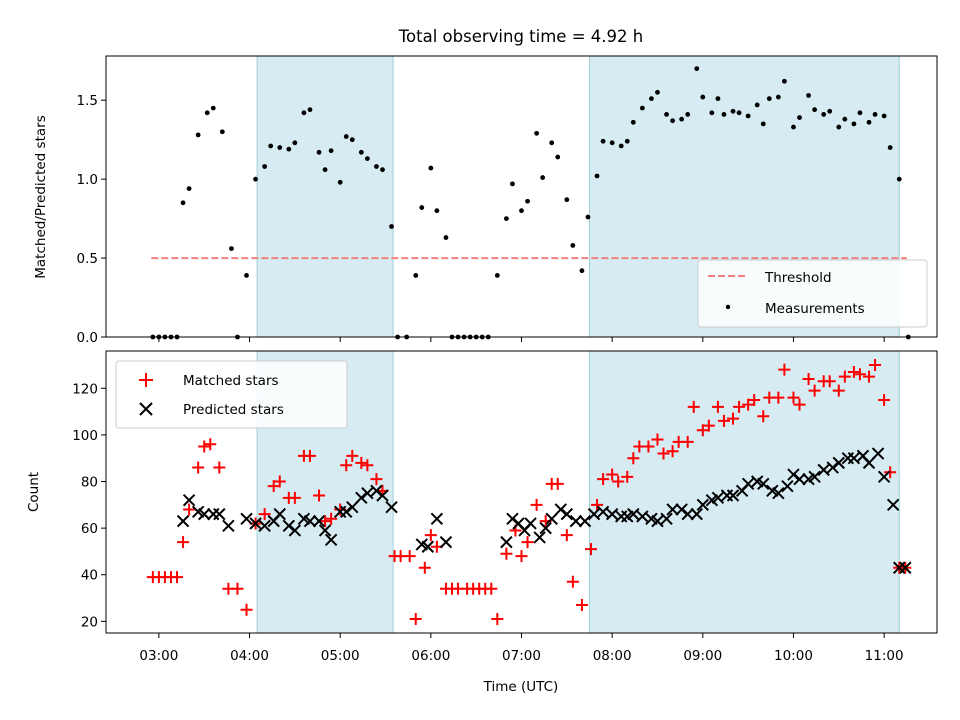 The width and height of the screenshot is (960, 720). I want to click on ratio-shaded-interval, so click(325, 196).